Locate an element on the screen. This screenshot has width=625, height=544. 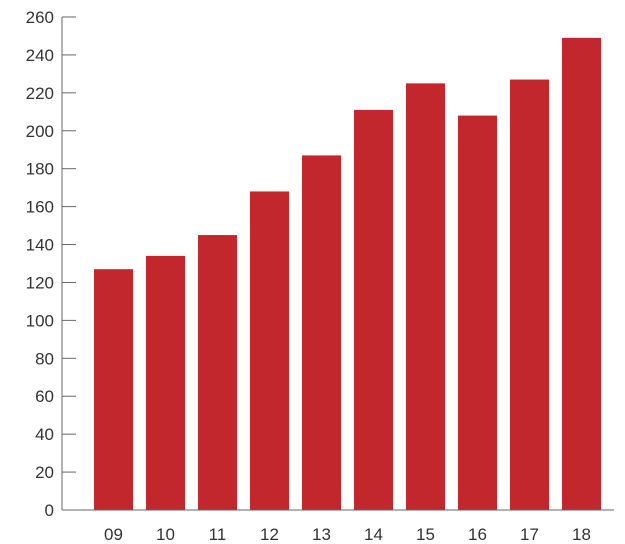
x-tick-label: 09 is located at coordinates (113, 534).